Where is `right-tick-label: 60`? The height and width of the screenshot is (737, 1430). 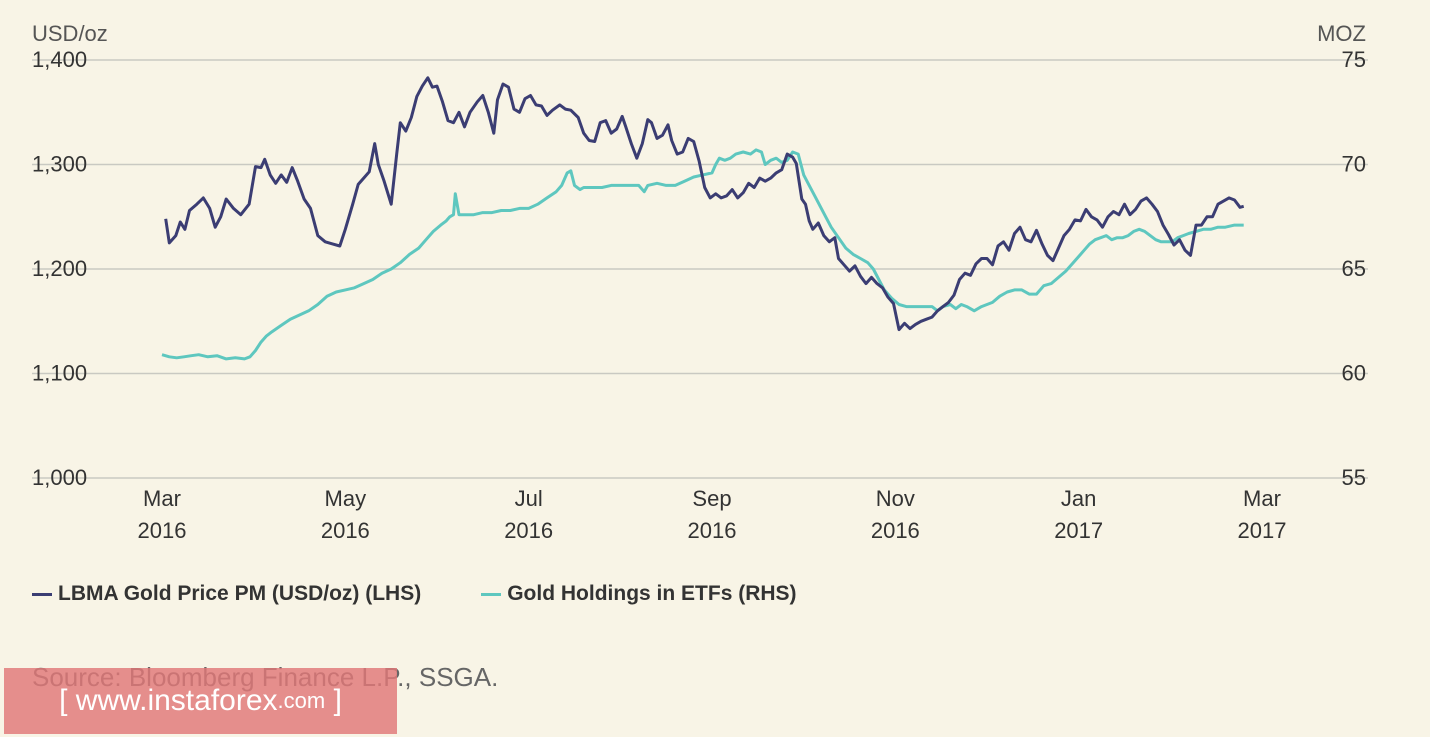
right-tick-label: 60 is located at coordinates (1354, 373).